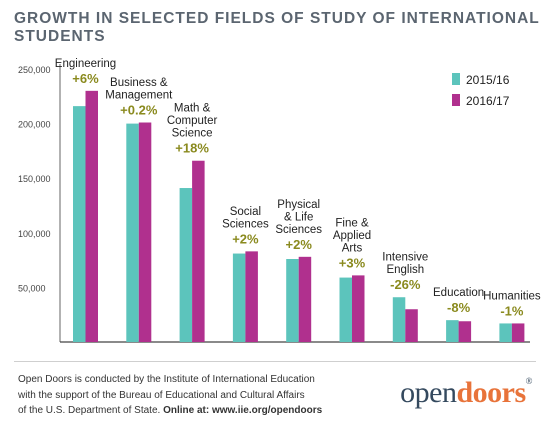 This screenshot has width=550, height=421. I want to click on change-label: -8%, so click(459, 307).